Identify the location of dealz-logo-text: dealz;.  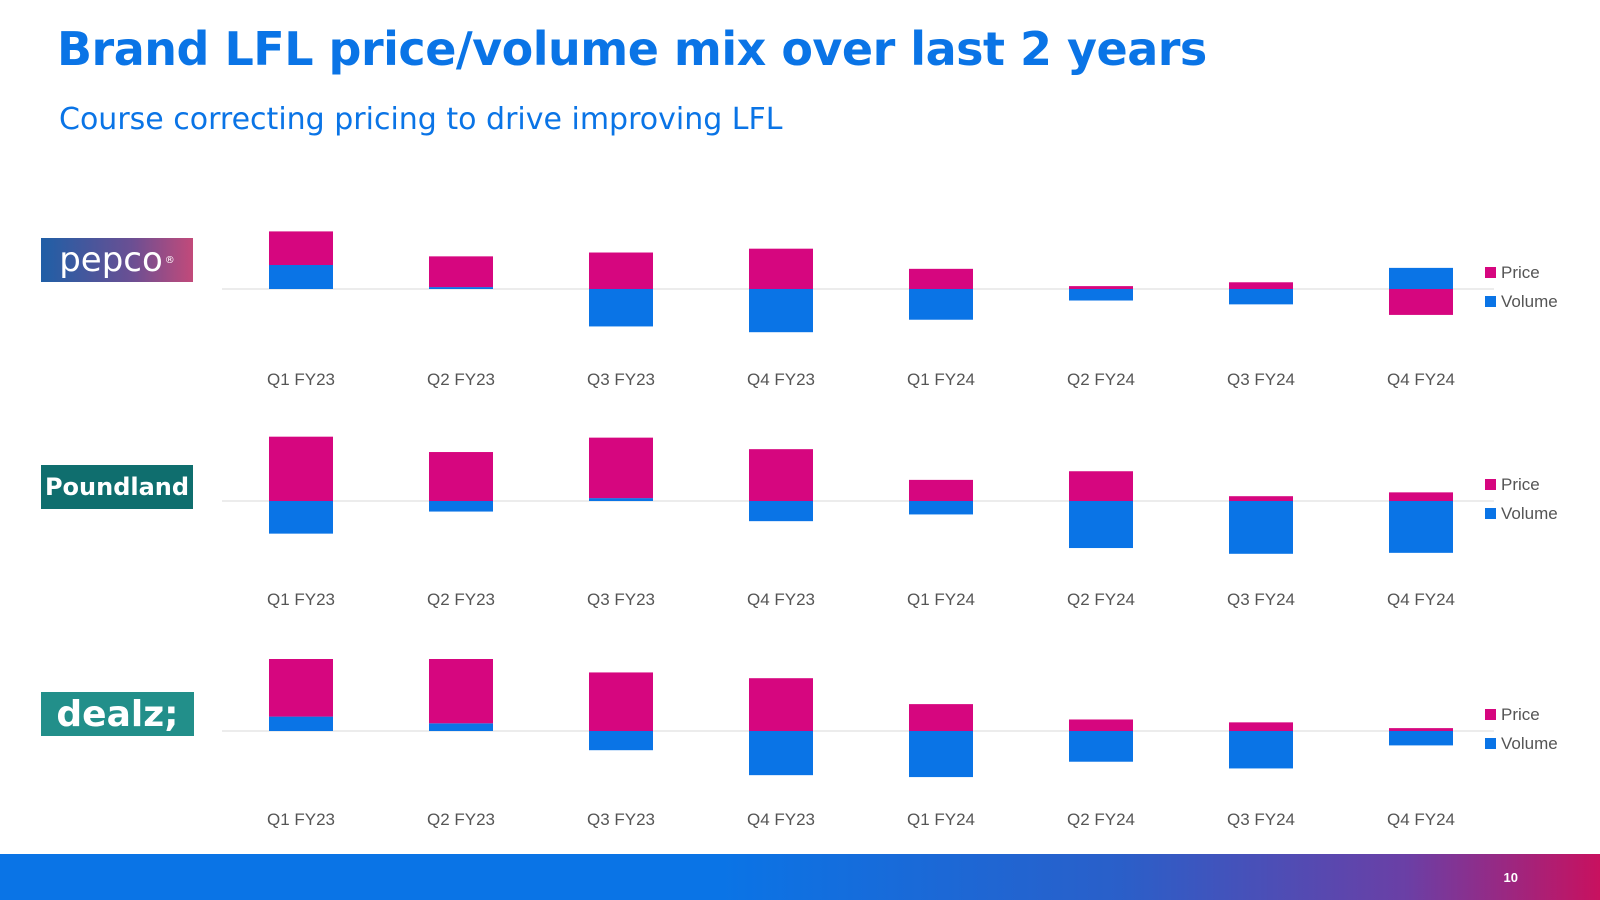
(117, 714).